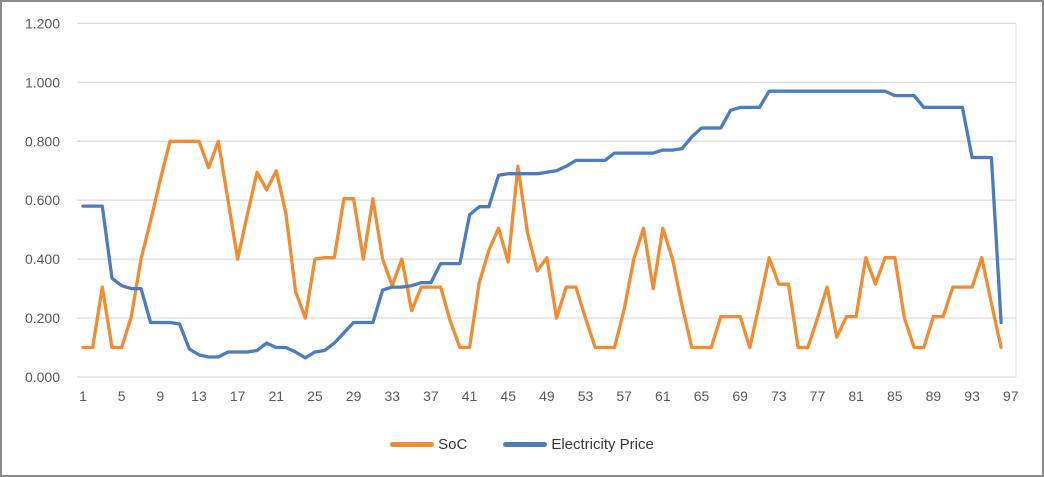 This screenshot has width=1044, height=477. I want to click on x-tick-label: 37, so click(431, 396).